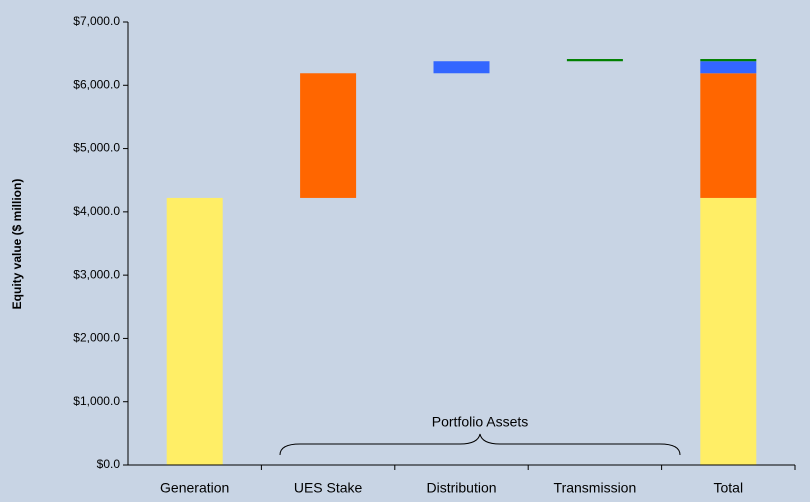 This screenshot has height=502, width=810. Describe the element at coordinates (96, 84) in the screenshot. I see `y-tick-label: $6,000.0` at that location.